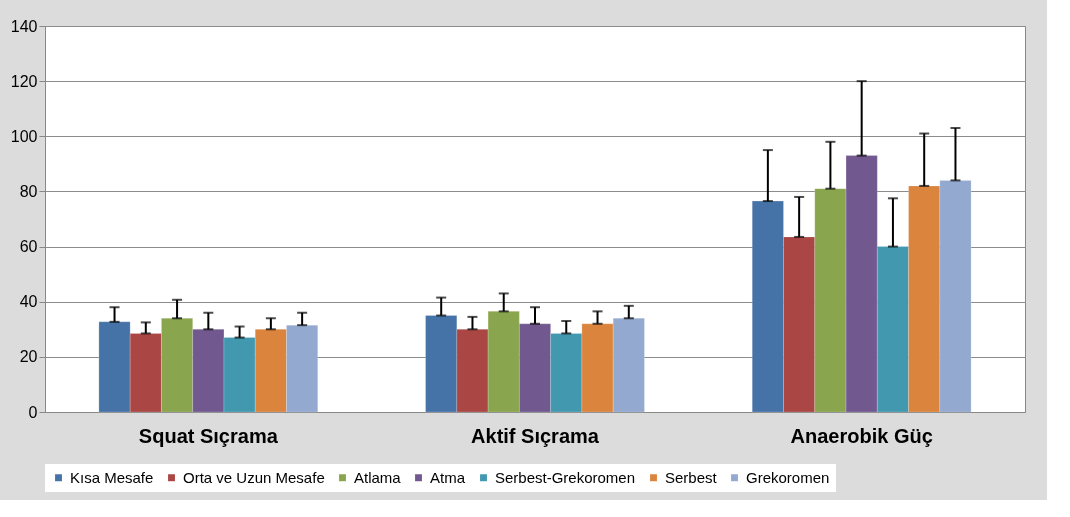 This screenshot has width=1070, height=517. Describe the element at coordinates (208, 435) in the screenshot. I see `x-tick-label: Squat Sıçrama` at that location.